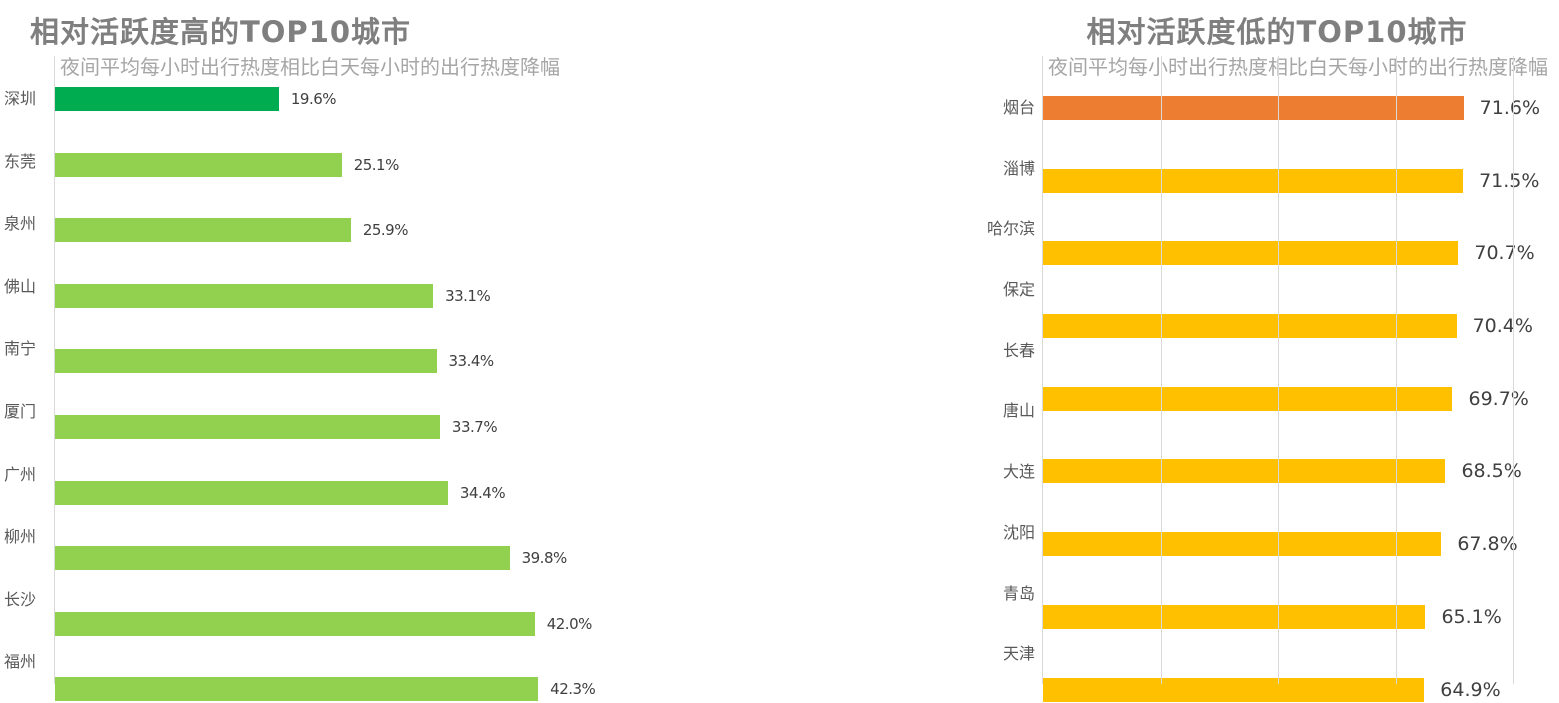 The height and width of the screenshot is (703, 1559). Describe the element at coordinates (1491, 471) in the screenshot. I see `value-label: 68.5%` at that location.